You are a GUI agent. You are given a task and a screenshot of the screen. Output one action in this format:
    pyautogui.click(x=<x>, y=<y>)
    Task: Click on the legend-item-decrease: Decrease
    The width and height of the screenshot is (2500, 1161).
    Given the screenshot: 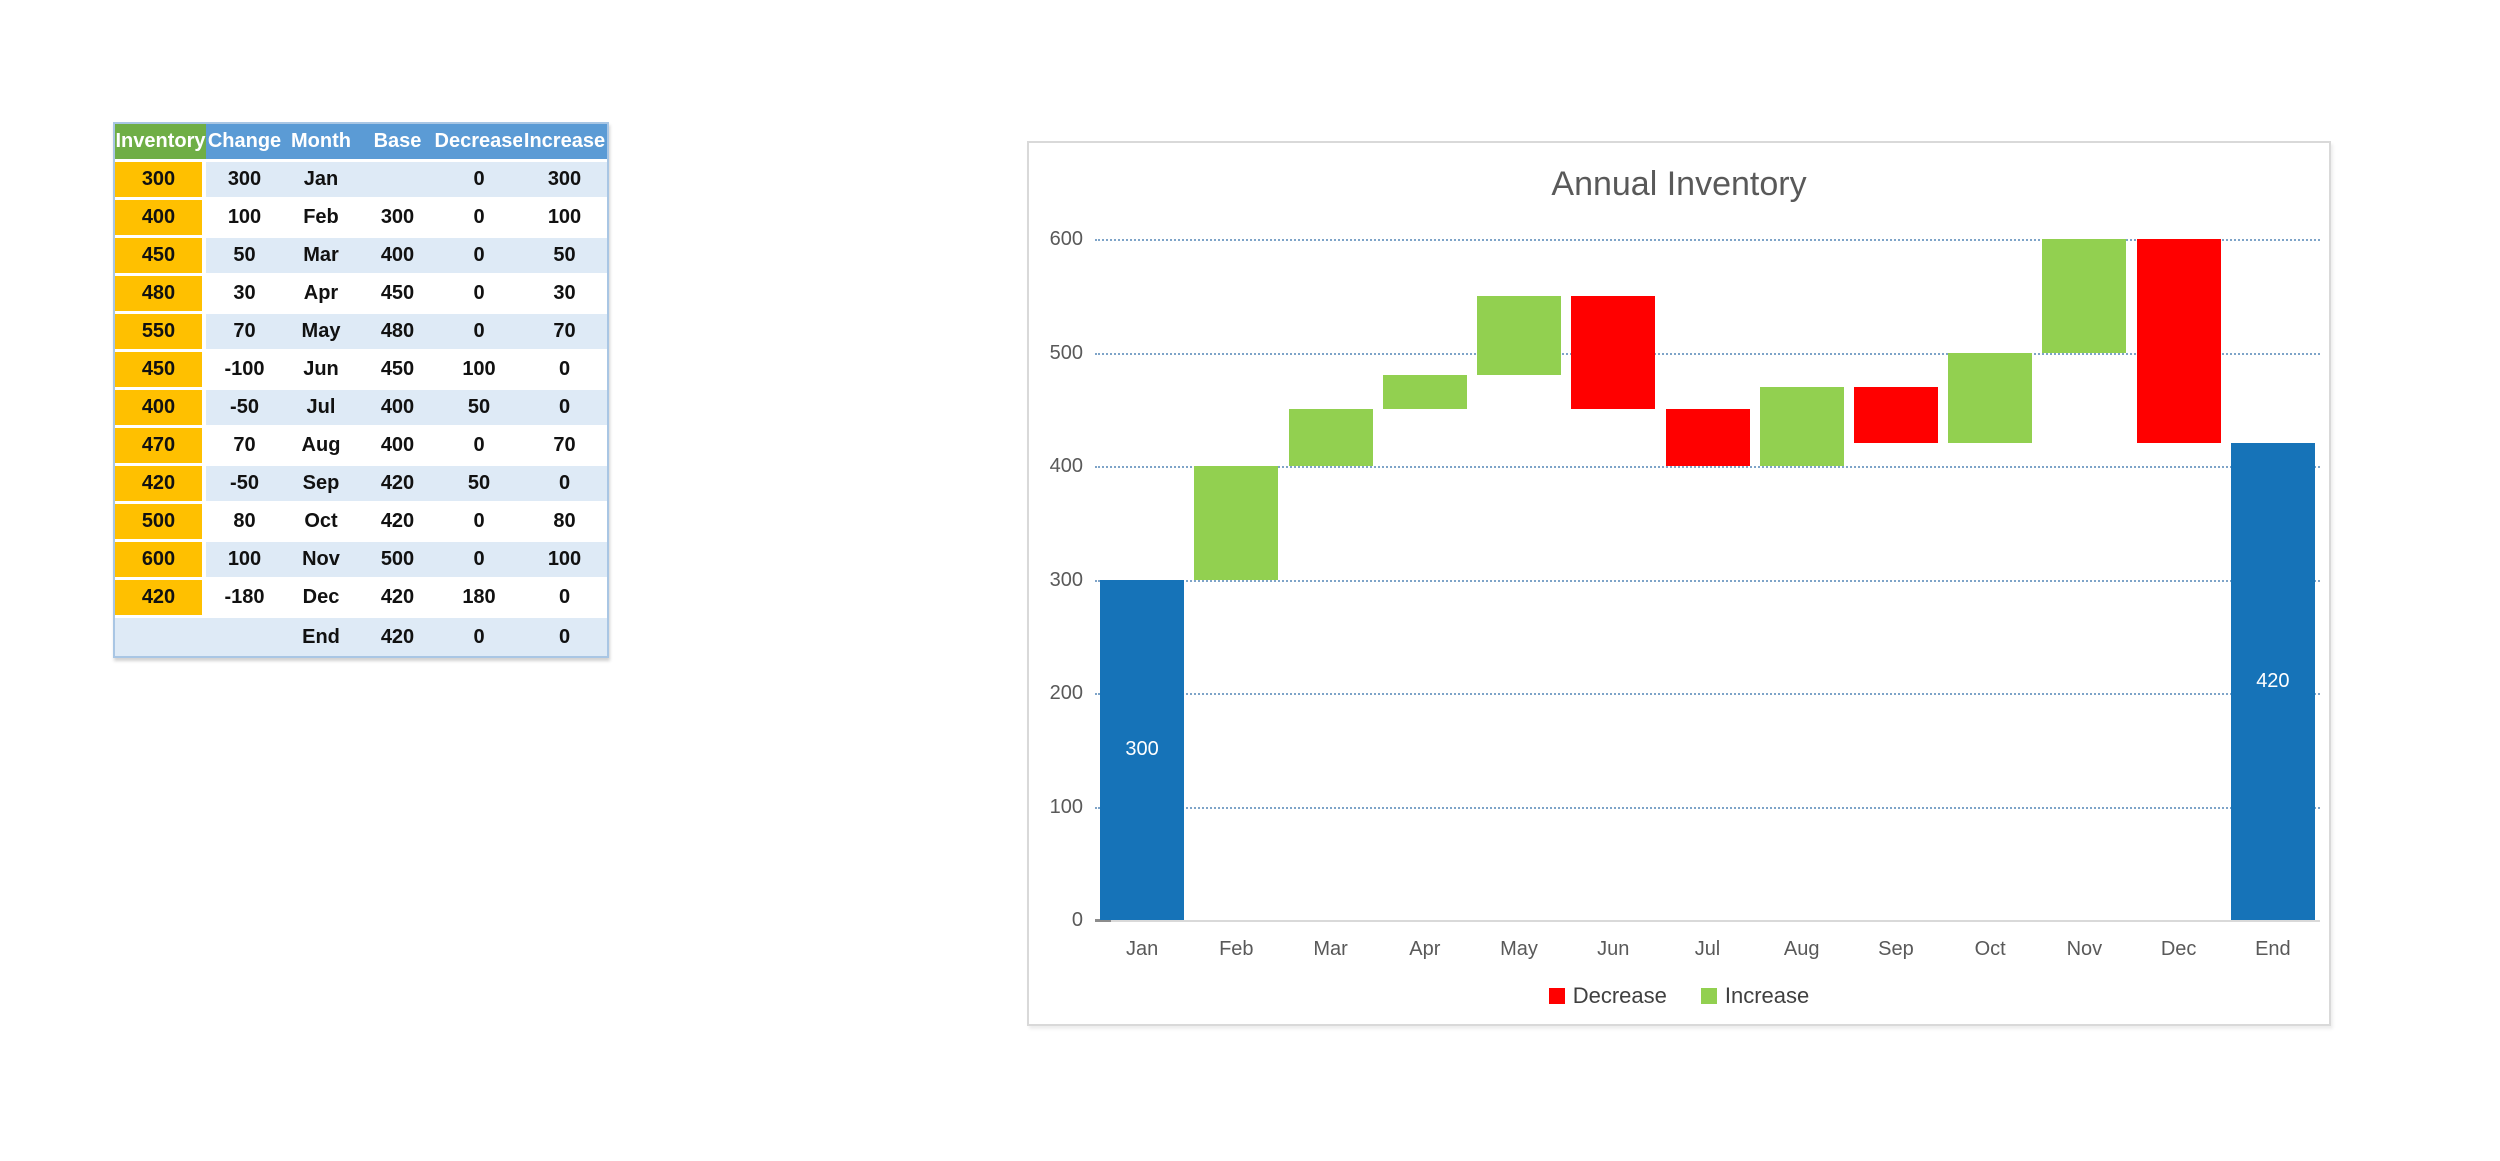 What is the action you would take?
    pyautogui.click(x=1607, y=996)
    